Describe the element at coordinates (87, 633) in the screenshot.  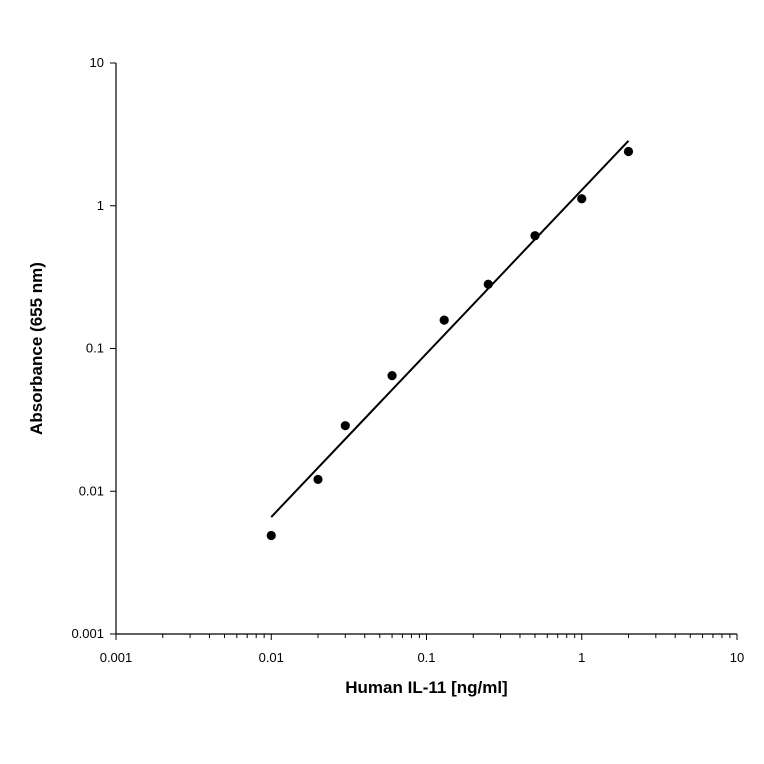
I see `y-tick-label: 0.001` at that location.